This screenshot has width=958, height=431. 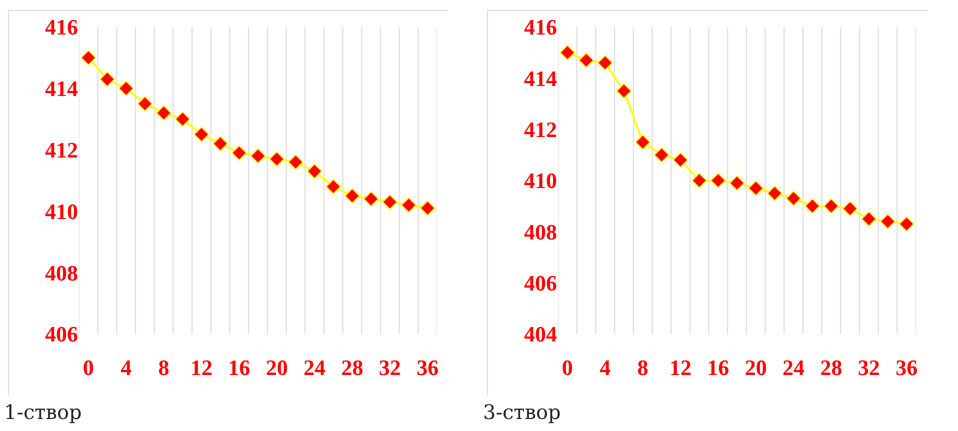 What do you see at coordinates (522, 412) in the screenshot?
I see `text: 3-створ` at bounding box center [522, 412].